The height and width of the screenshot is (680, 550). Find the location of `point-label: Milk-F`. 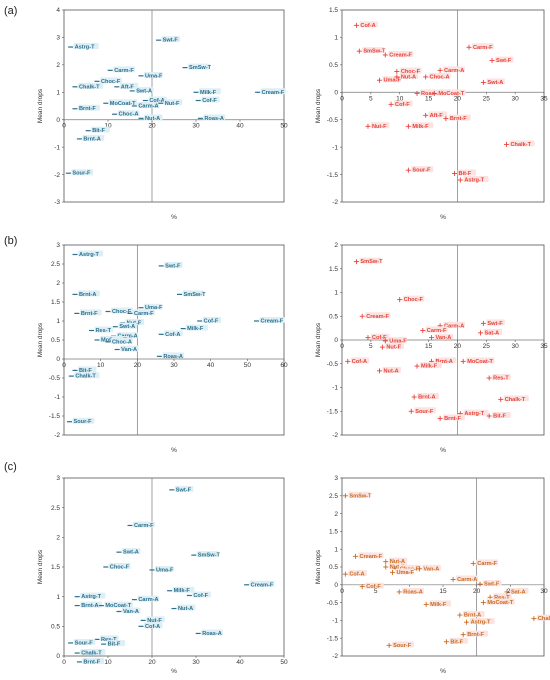

point-label: Milk-F is located at coordinates (438, 605).